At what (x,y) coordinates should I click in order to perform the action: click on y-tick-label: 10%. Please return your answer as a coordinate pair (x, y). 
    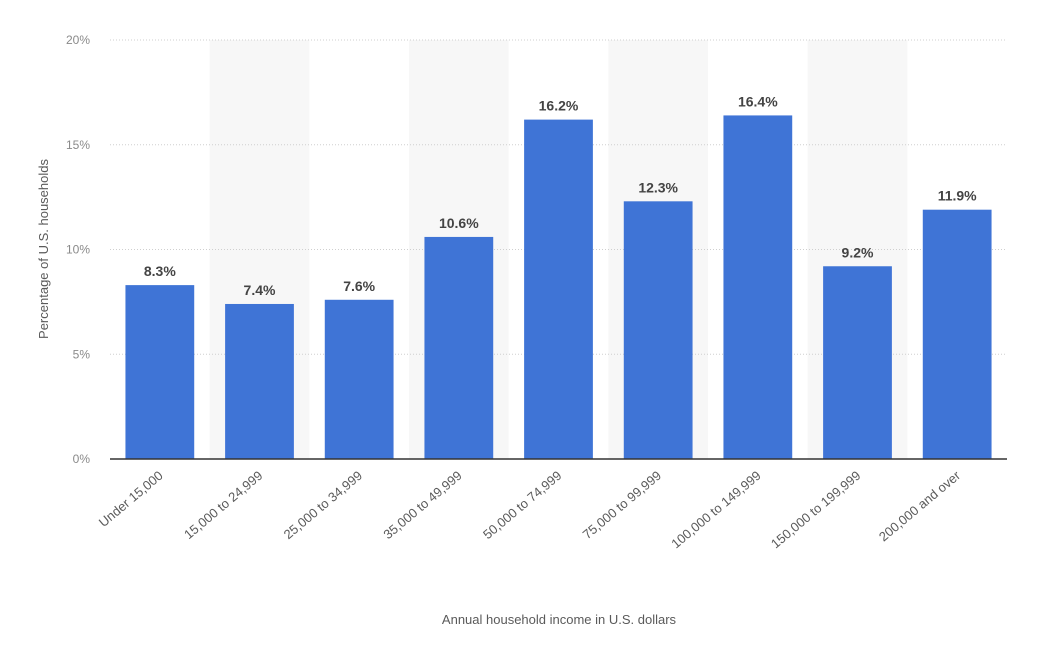
    Looking at the image, I should click on (78, 250).